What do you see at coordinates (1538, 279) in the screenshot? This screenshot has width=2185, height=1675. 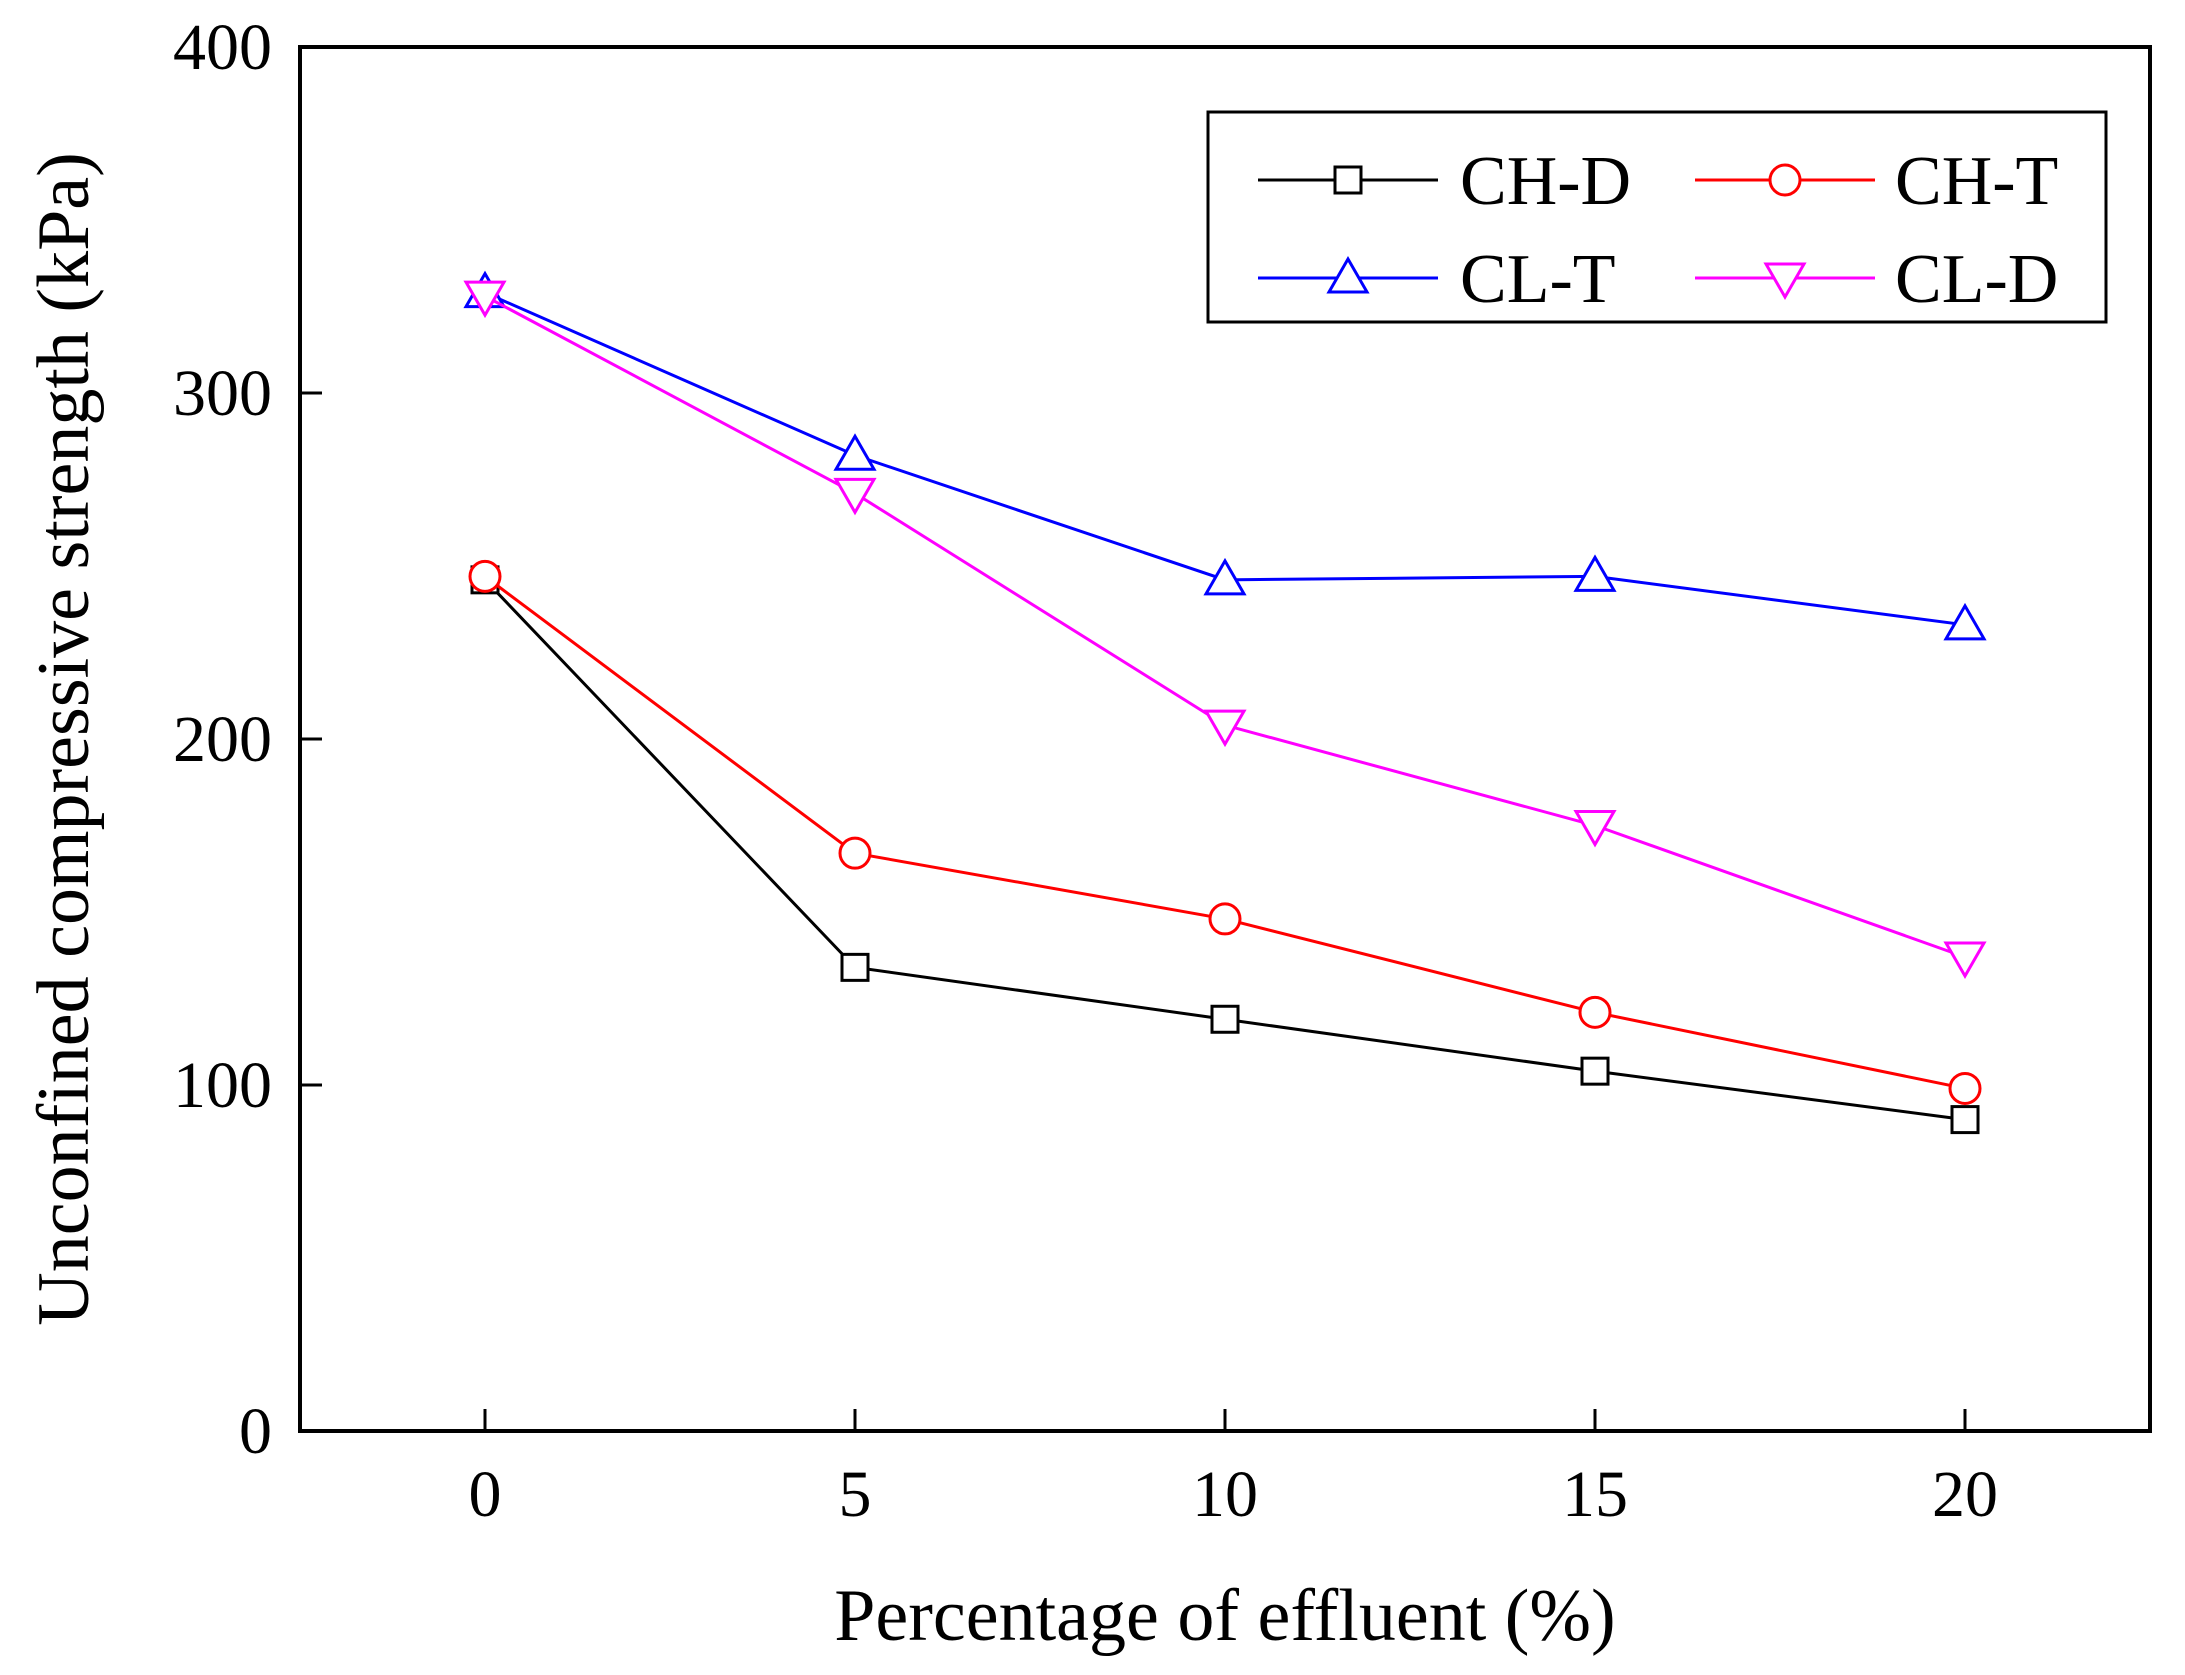 I see `legend-label: CL-T` at bounding box center [1538, 279].